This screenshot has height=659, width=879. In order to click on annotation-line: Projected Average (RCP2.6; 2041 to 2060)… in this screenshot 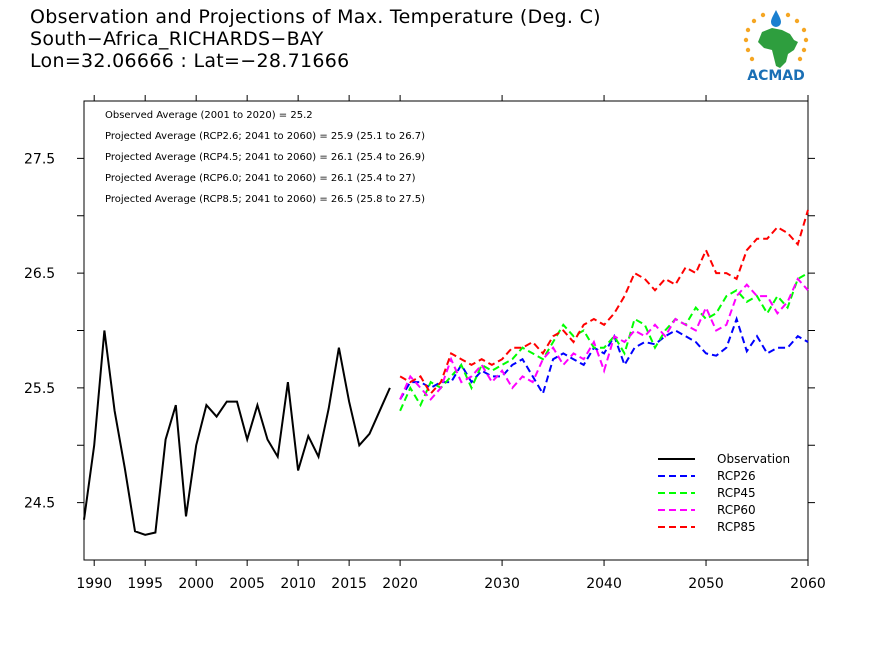, I will do `click(265, 136)`.